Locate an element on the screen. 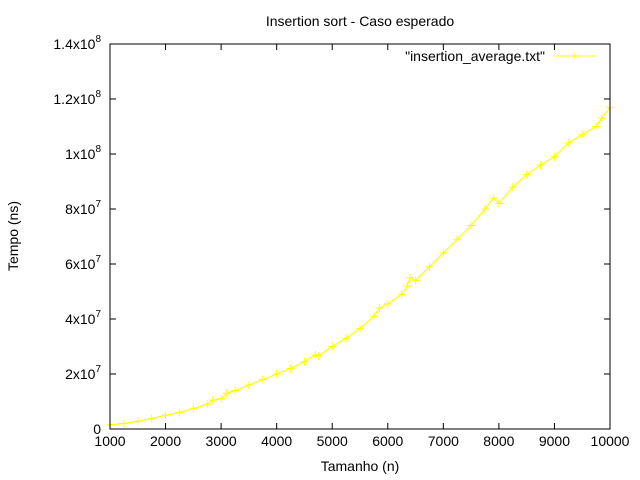  legend-label: "insertion_average.txt" is located at coordinates (475, 56).